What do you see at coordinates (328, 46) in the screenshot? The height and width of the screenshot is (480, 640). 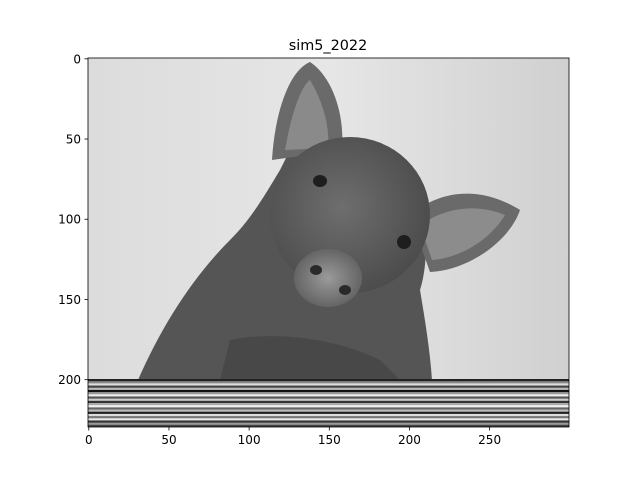 I see `chart-title: sim5_2022` at bounding box center [328, 46].